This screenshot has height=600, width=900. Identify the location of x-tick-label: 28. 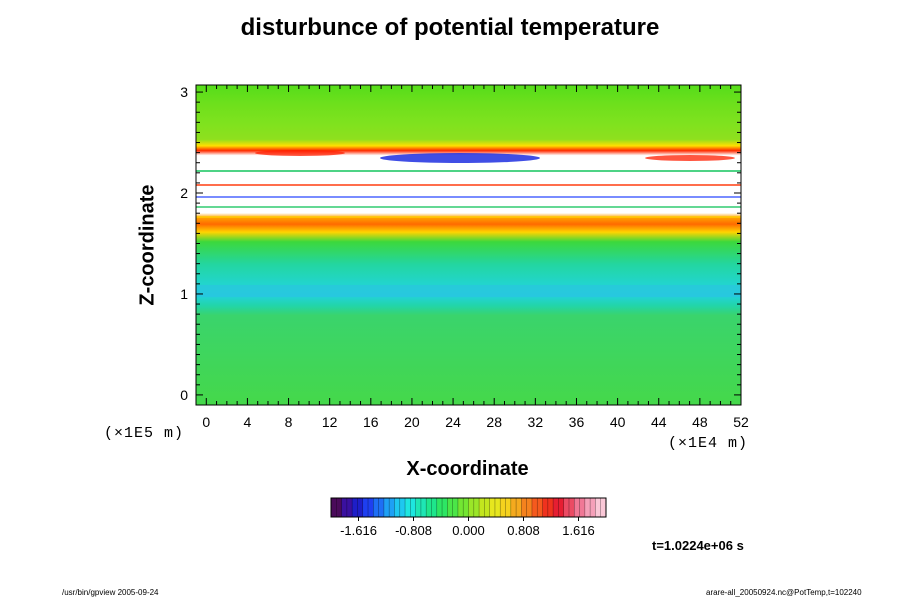
(494, 422).